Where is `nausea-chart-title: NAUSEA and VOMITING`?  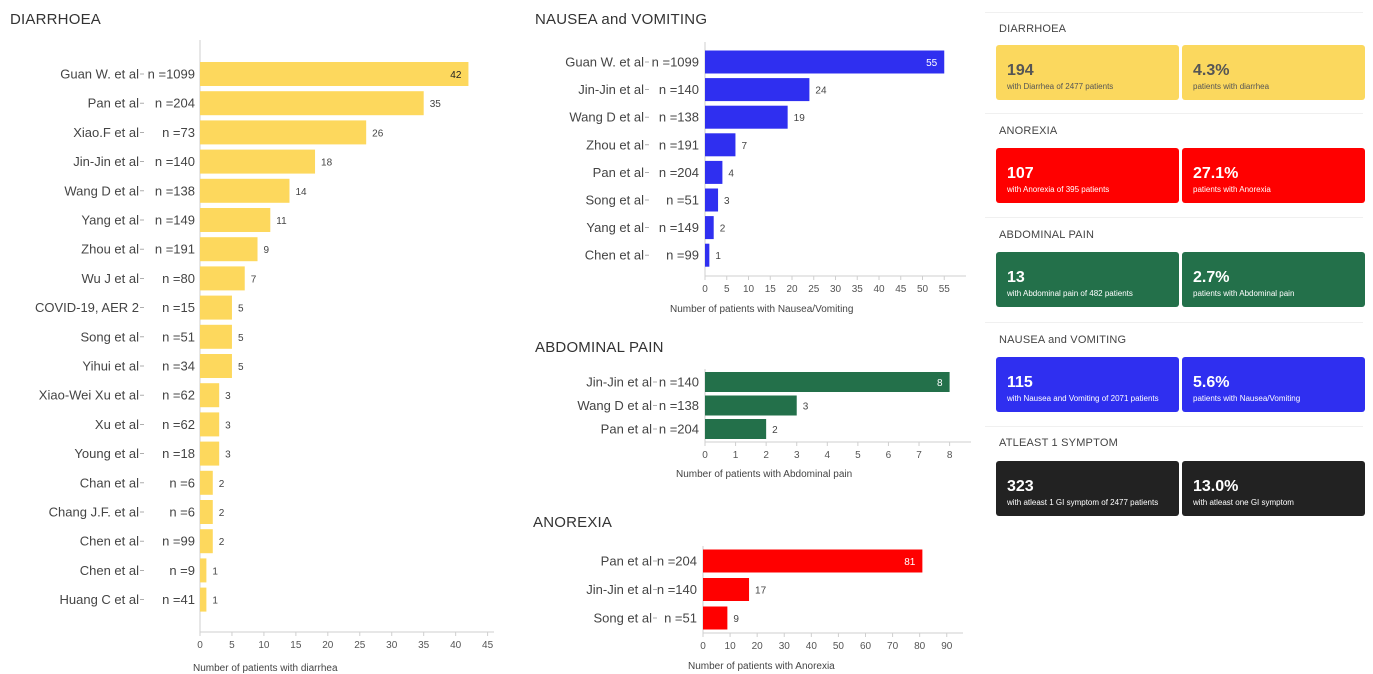
nausea-chart-title: NAUSEA and VOMITING is located at coordinates (621, 19).